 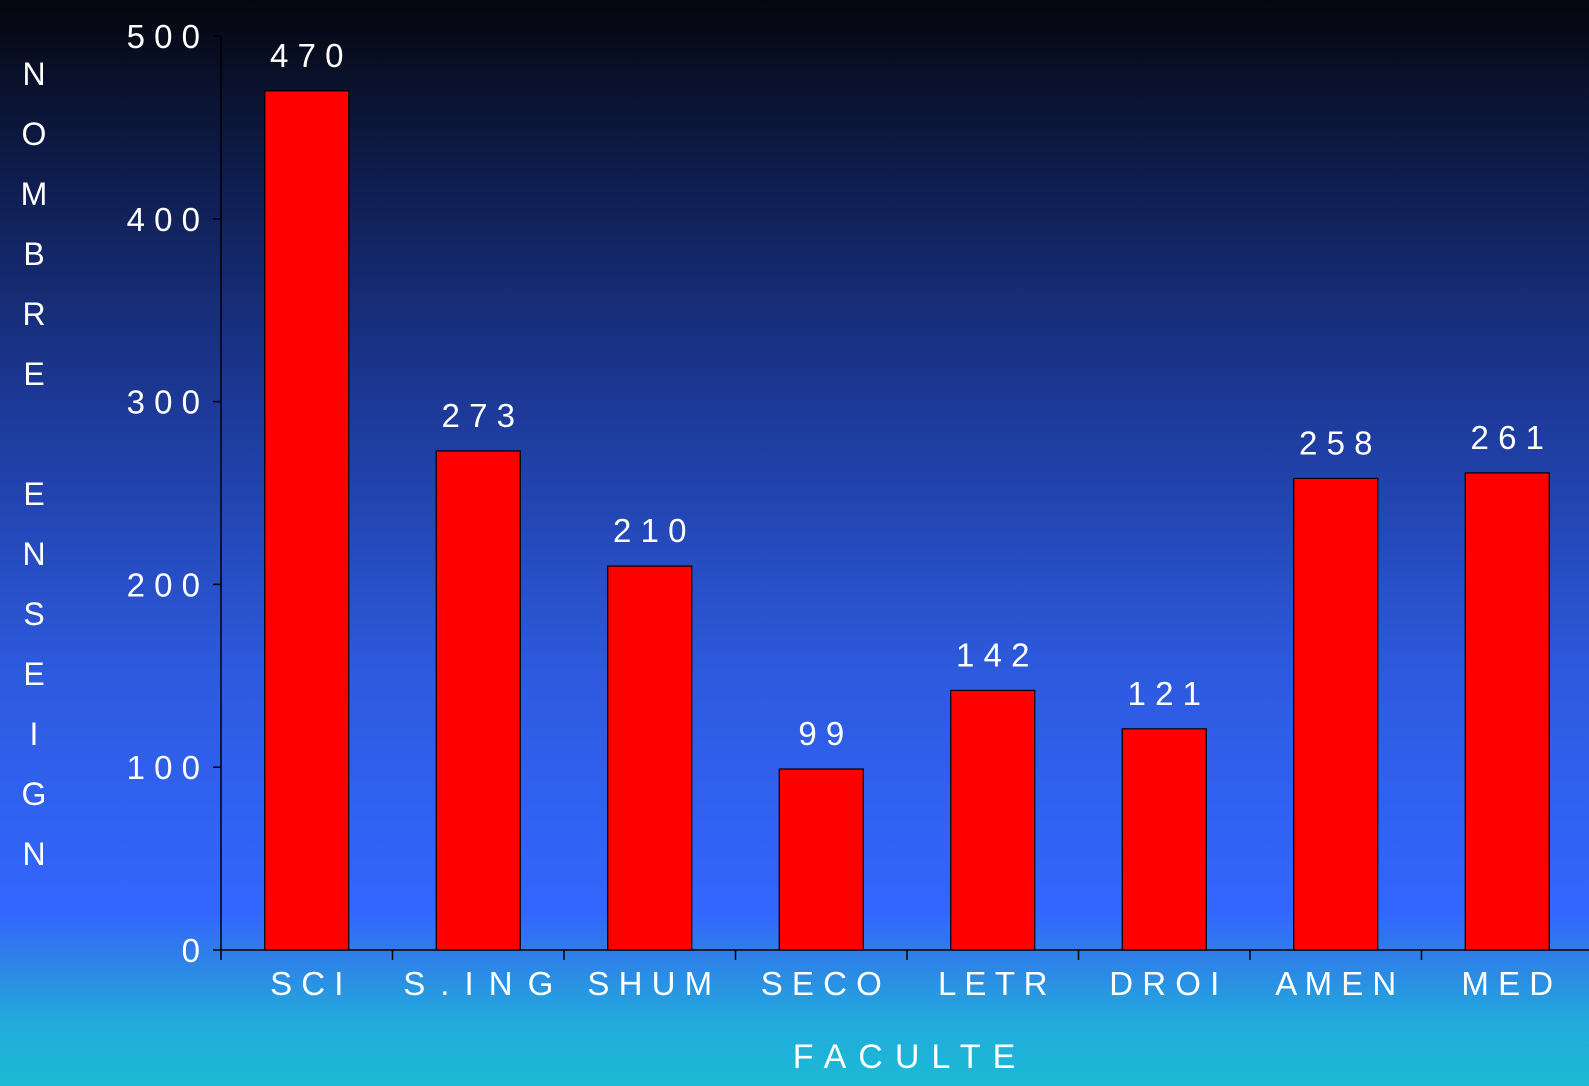 I want to click on data-label: 2 5 8, so click(x=1335, y=442).